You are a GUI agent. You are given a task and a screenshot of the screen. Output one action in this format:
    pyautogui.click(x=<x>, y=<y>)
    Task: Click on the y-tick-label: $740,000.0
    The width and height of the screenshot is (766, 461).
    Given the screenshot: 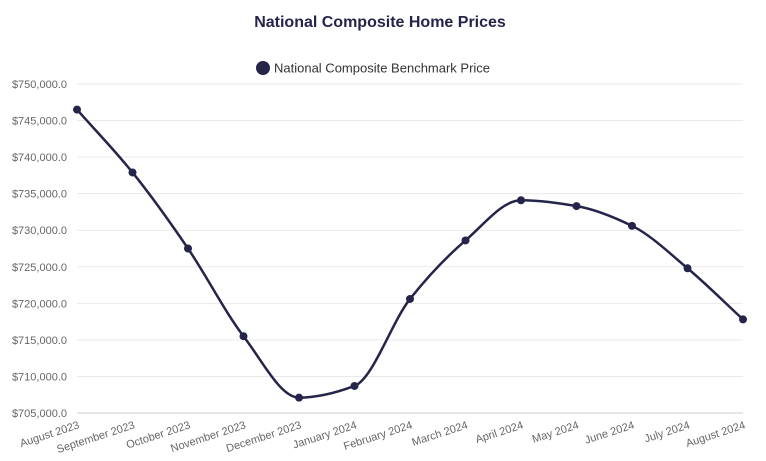 What is the action you would take?
    pyautogui.click(x=39, y=158)
    